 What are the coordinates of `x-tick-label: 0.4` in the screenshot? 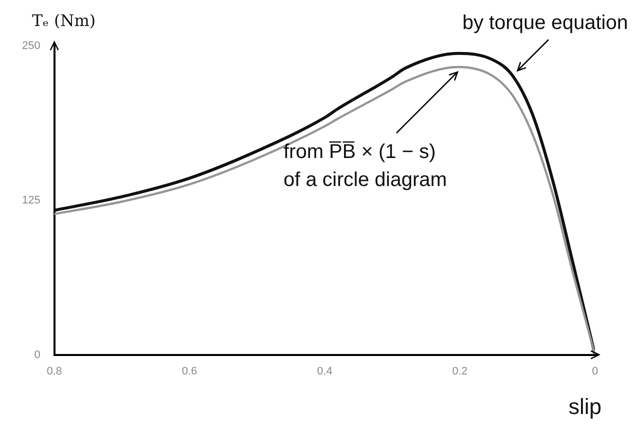 It's located at (324, 371).